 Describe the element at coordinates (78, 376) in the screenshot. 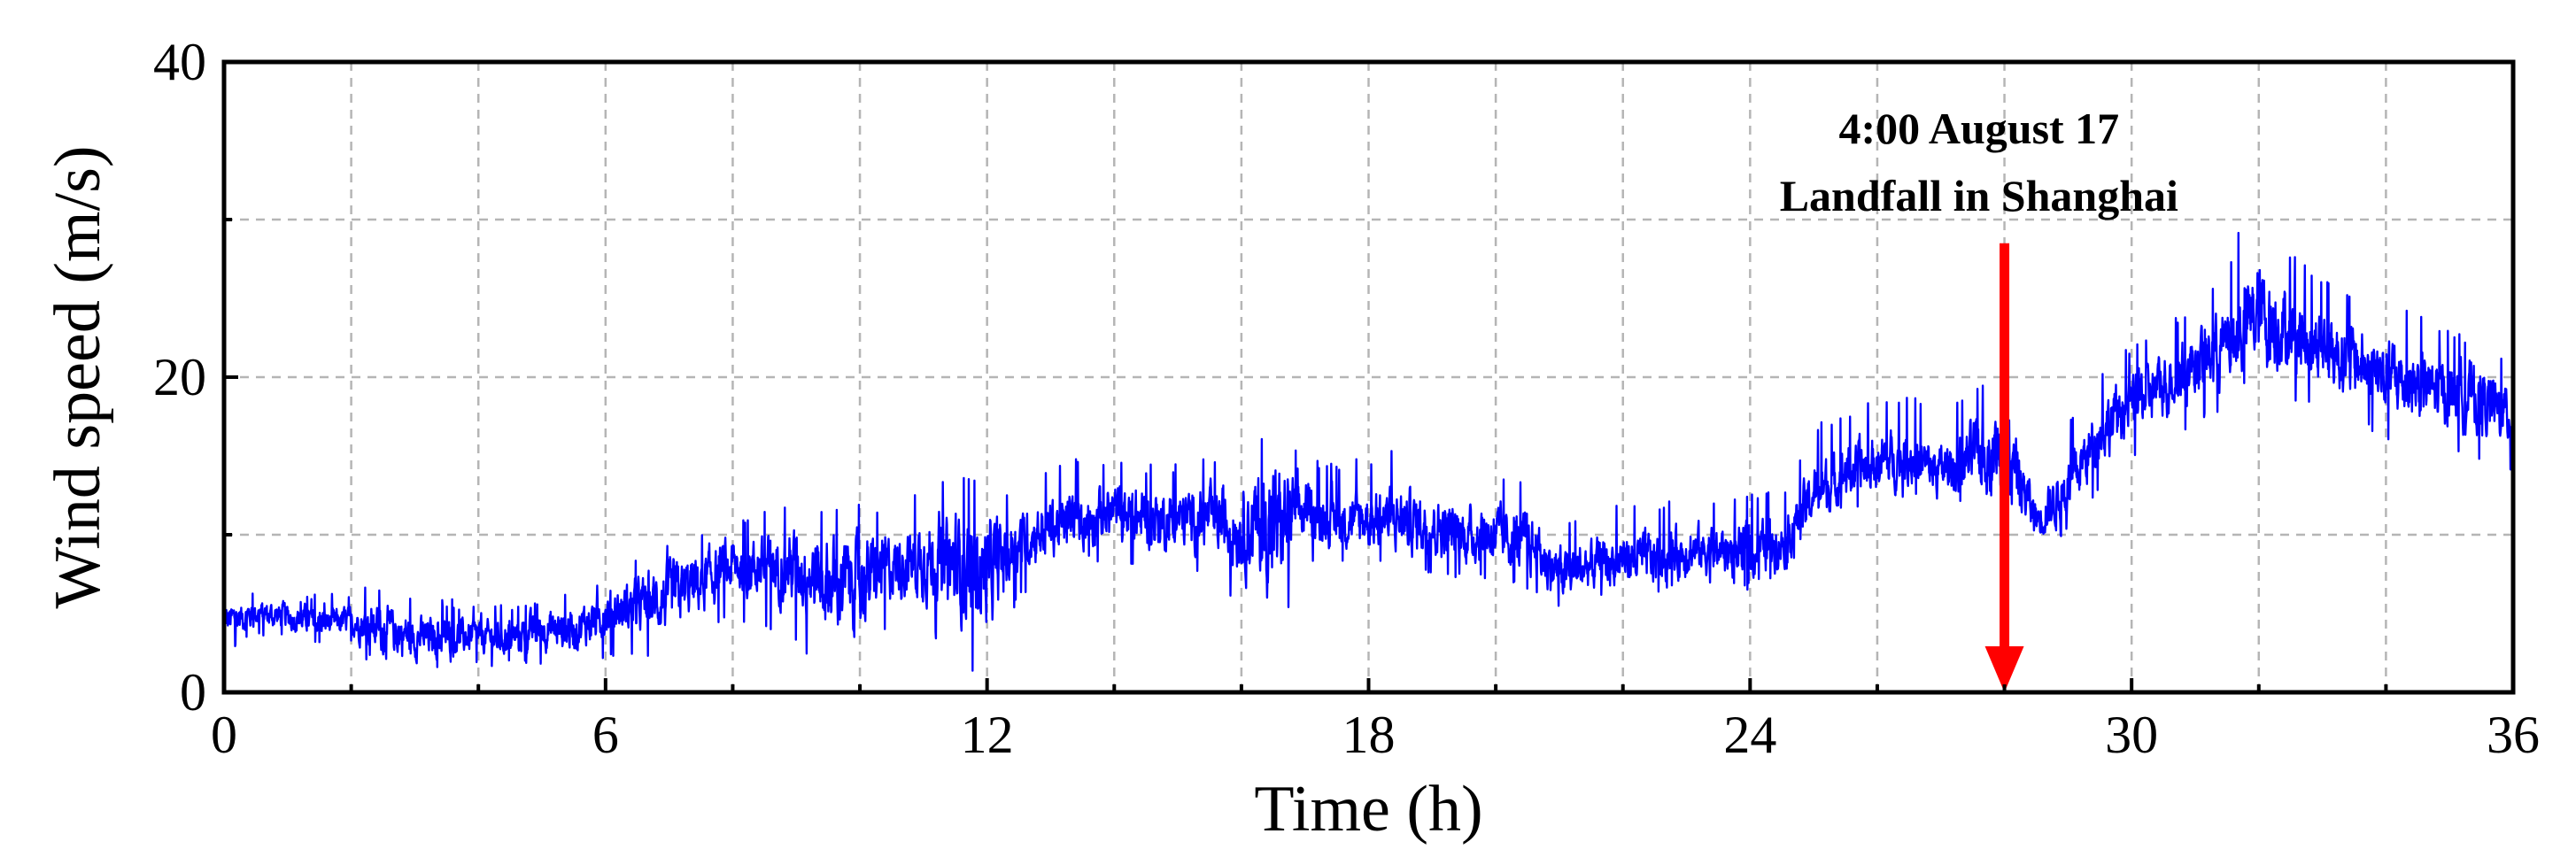

I see `y-axis-label: Wind speed (m/s)` at that location.